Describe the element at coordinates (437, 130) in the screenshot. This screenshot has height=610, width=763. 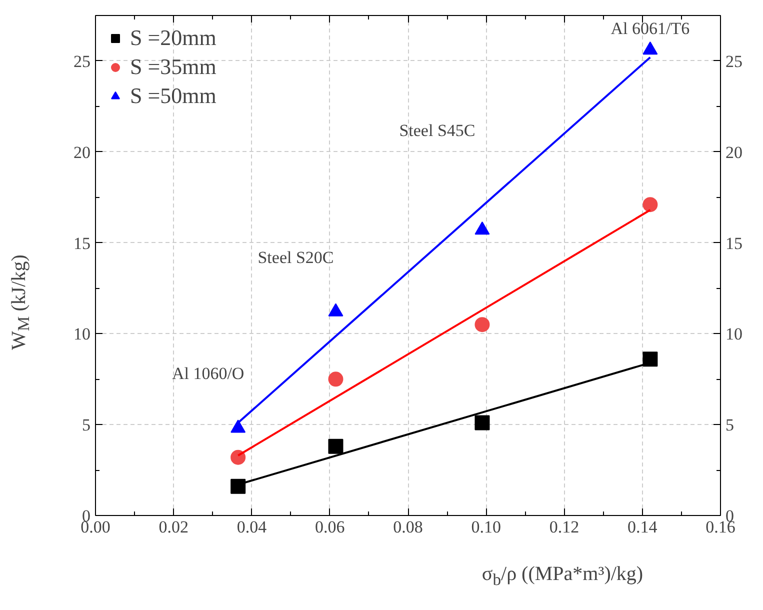
I see `annotation: Steel S45C` at that location.